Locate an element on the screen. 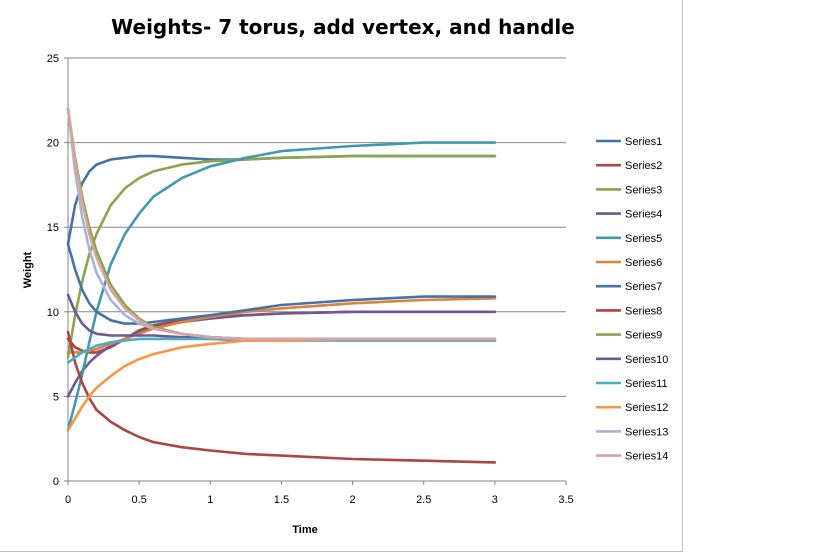 The height and width of the screenshot is (555, 840). x-tick-label: 1.5 is located at coordinates (281, 500).